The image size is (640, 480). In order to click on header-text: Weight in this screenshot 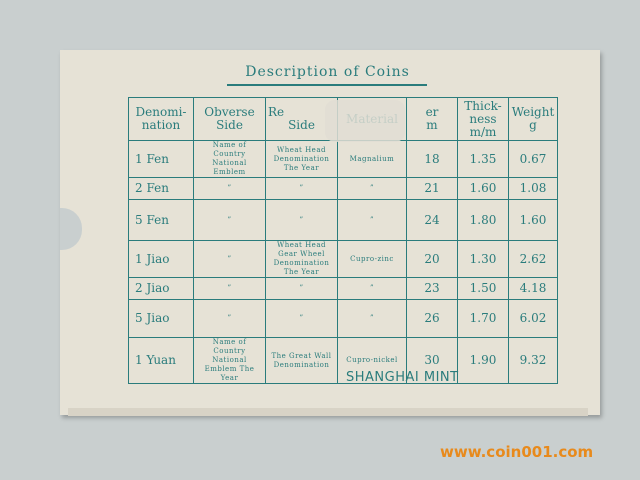, I will do `click(533, 112)`.